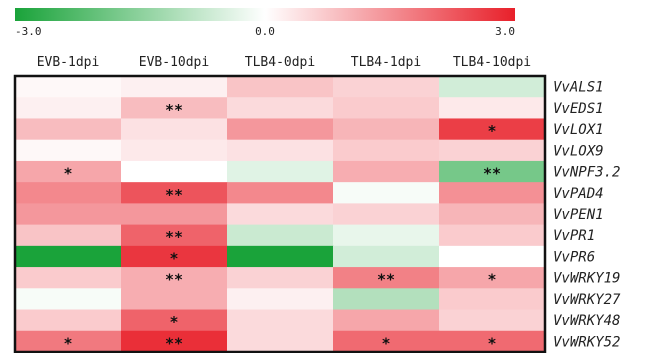  Describe the element at coordinates (578, 151) in the screenshot. I see `row-label: VvLOX9` at that location.